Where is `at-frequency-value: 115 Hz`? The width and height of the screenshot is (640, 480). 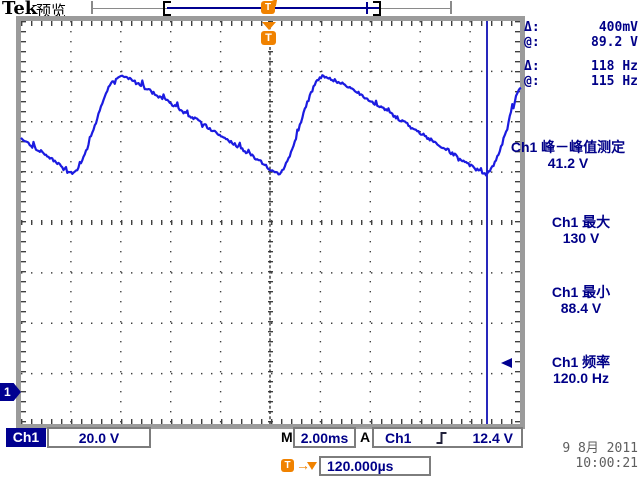 at-frequency-value: 115 Hz is located at coordinates (614, 81).